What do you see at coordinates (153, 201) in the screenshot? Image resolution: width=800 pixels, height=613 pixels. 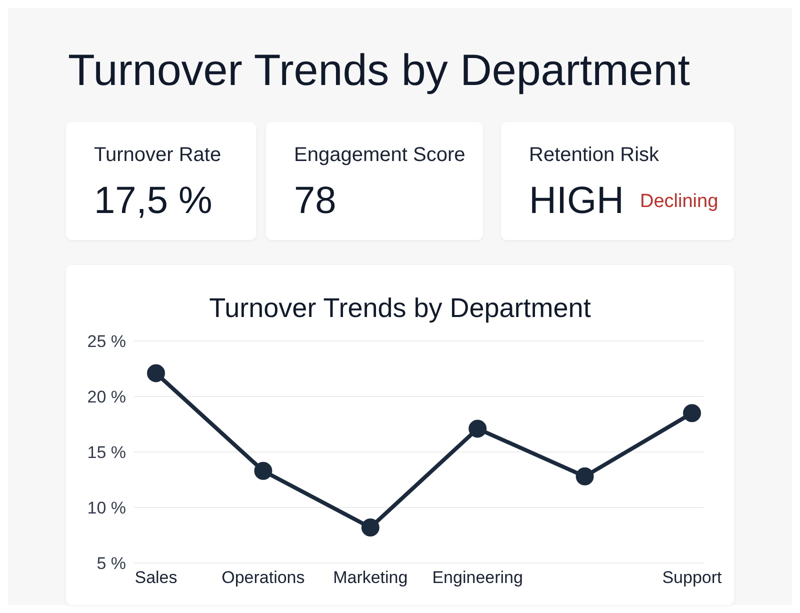 I see `text: 17,5 %` at bounding box center [153, 201].